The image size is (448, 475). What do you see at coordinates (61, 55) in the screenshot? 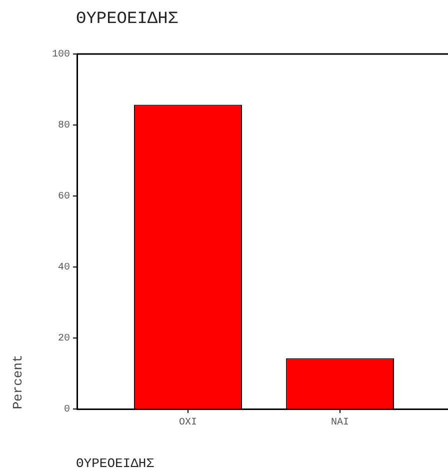
I see `y-tick-label: 100` at bounding box center [61, 55].